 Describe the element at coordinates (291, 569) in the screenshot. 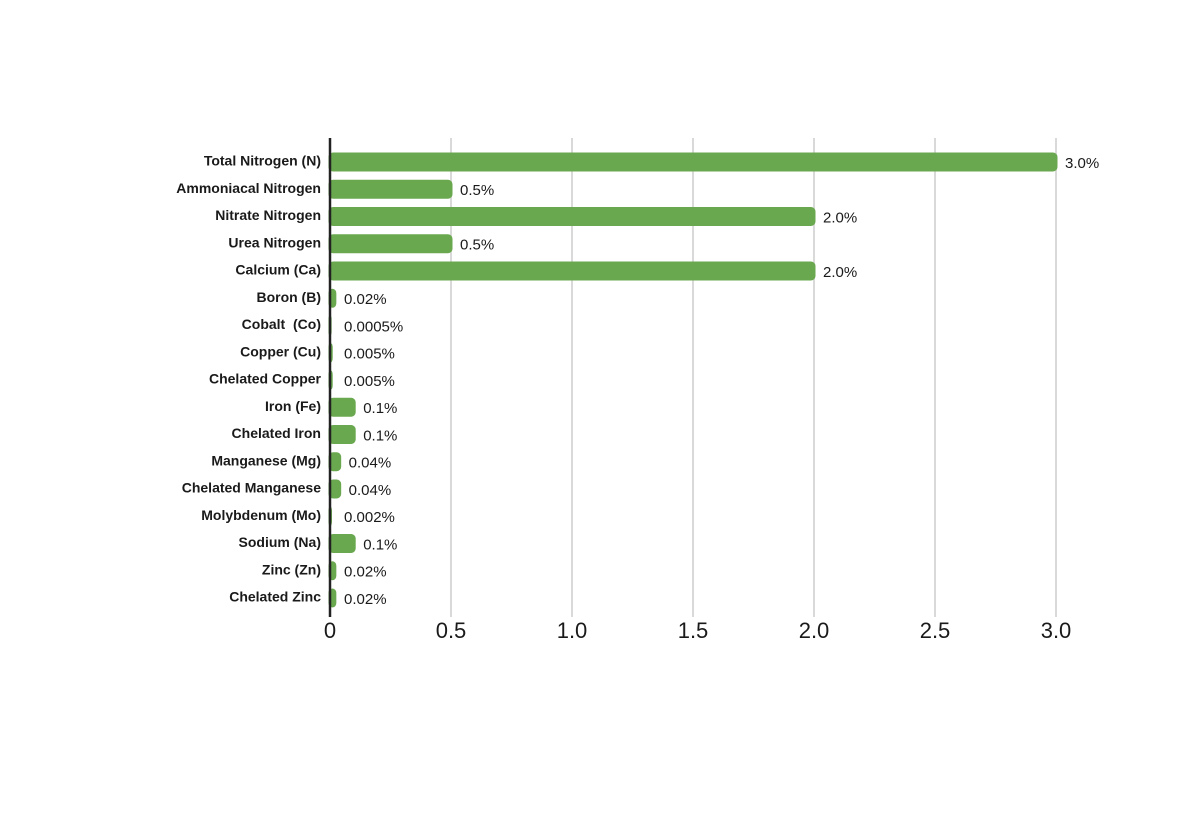

I see `y-tick-label: Zinc (Zn)` at that location.